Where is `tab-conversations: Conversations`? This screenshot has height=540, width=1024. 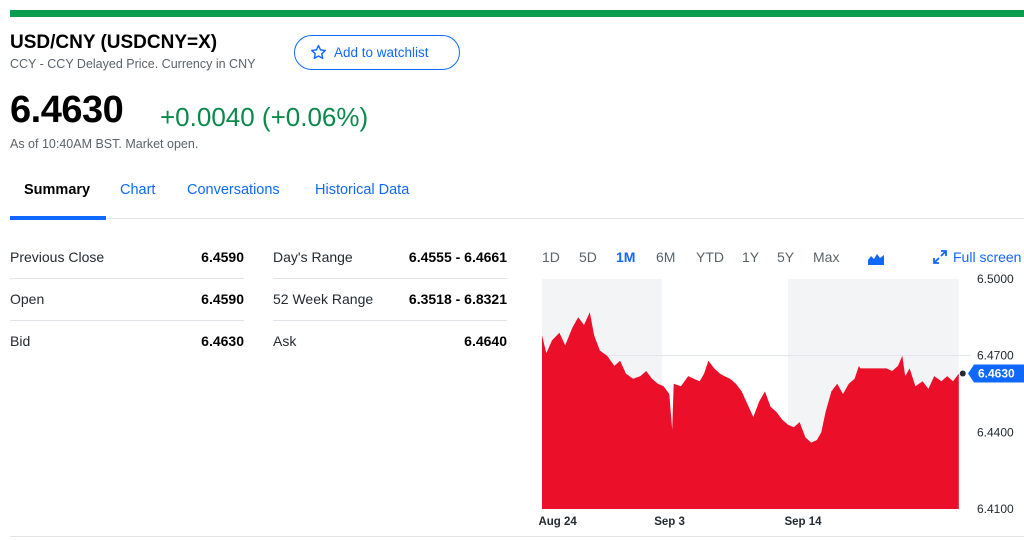 tab-conversations: Conversations is located at coordinates (233, 190).